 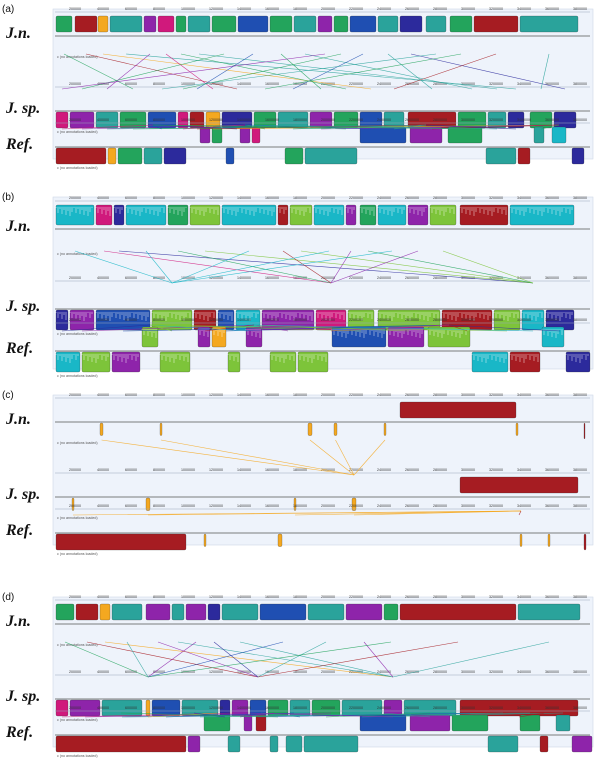 What do you see at coordinates (8, 9) in the screenshot?
I see `panel-letter: (a)` at bounding box center [8, 9].